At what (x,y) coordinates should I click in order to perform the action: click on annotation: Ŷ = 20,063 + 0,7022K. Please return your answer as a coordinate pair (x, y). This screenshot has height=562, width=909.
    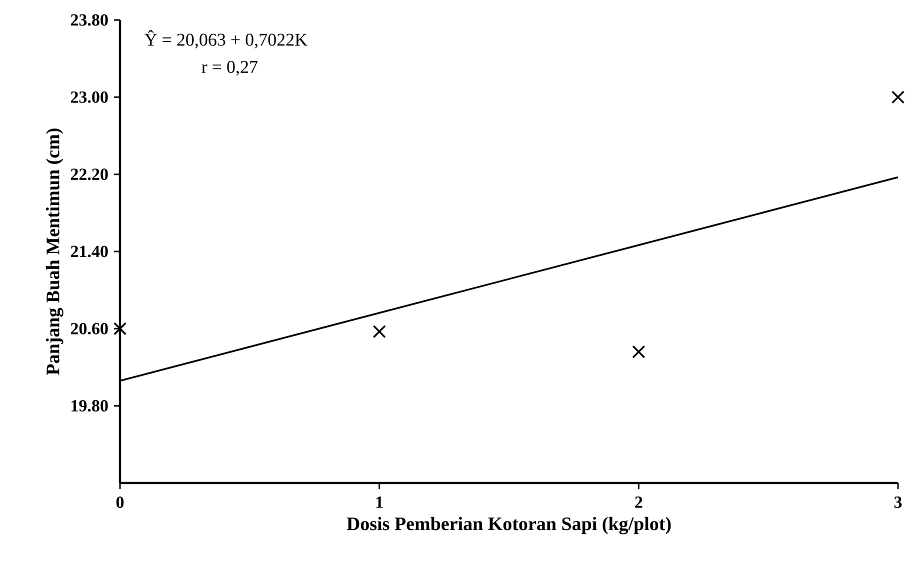
    Looking at the image, I should click on (226, 39).